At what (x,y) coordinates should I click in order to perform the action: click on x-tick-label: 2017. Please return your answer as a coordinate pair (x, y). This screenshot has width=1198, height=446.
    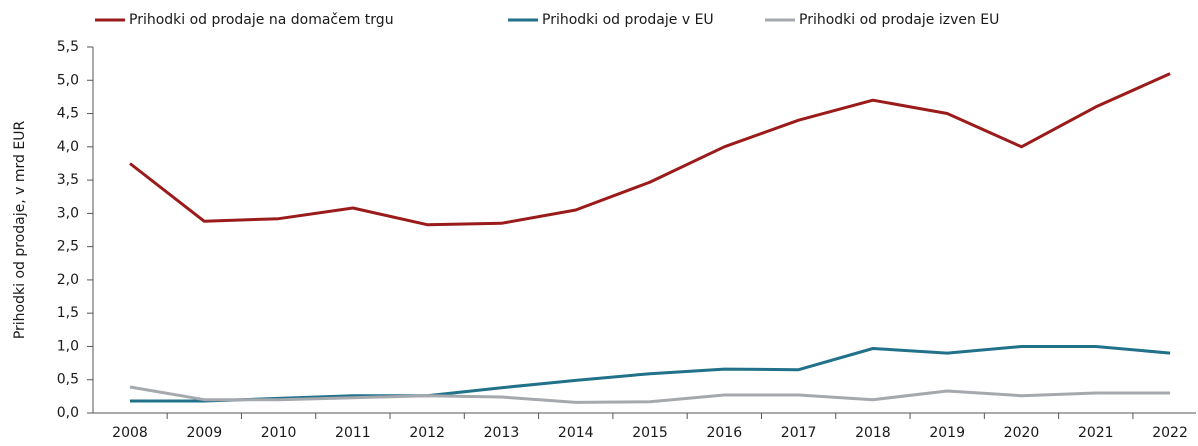
    Looking at the image, I should click on (799, 433).